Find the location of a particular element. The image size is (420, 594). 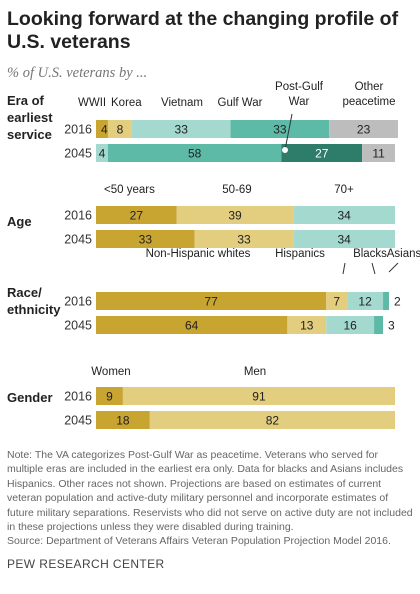

value-label-race-ethnicity-2016-blacks: 12 is located at coordinates (365, 302).